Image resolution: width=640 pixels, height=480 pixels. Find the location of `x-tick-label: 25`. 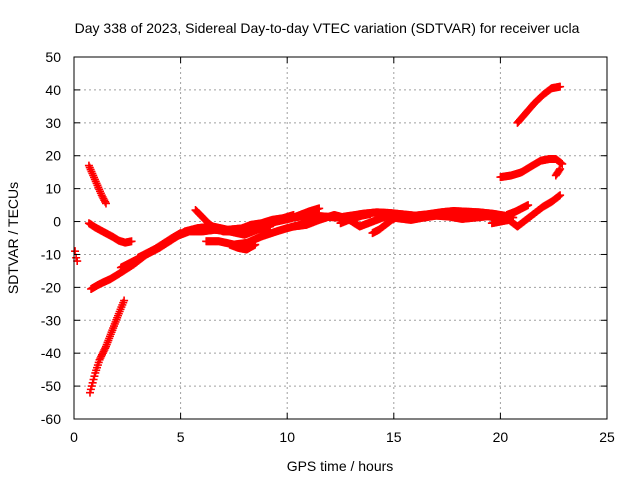

x-tick-label: 25 is located at coordinates (607, 437).